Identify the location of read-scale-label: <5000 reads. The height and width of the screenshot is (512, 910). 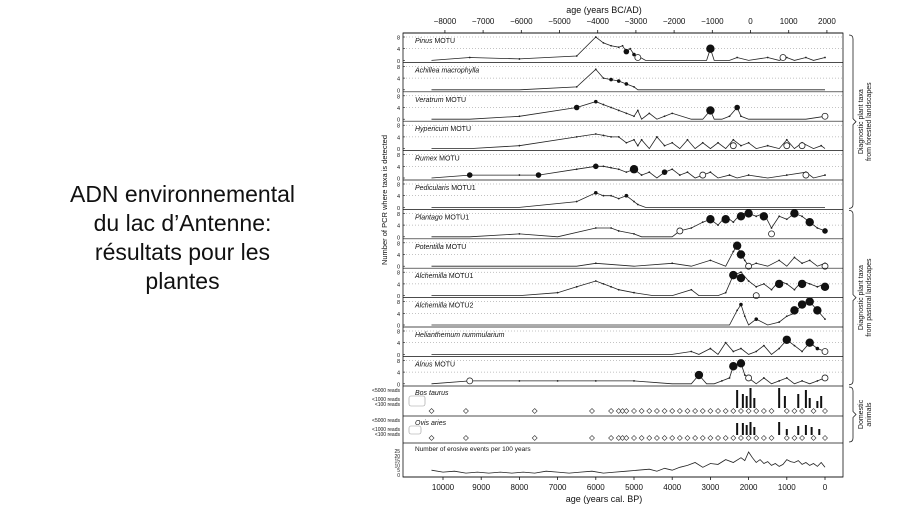
(386, 391).